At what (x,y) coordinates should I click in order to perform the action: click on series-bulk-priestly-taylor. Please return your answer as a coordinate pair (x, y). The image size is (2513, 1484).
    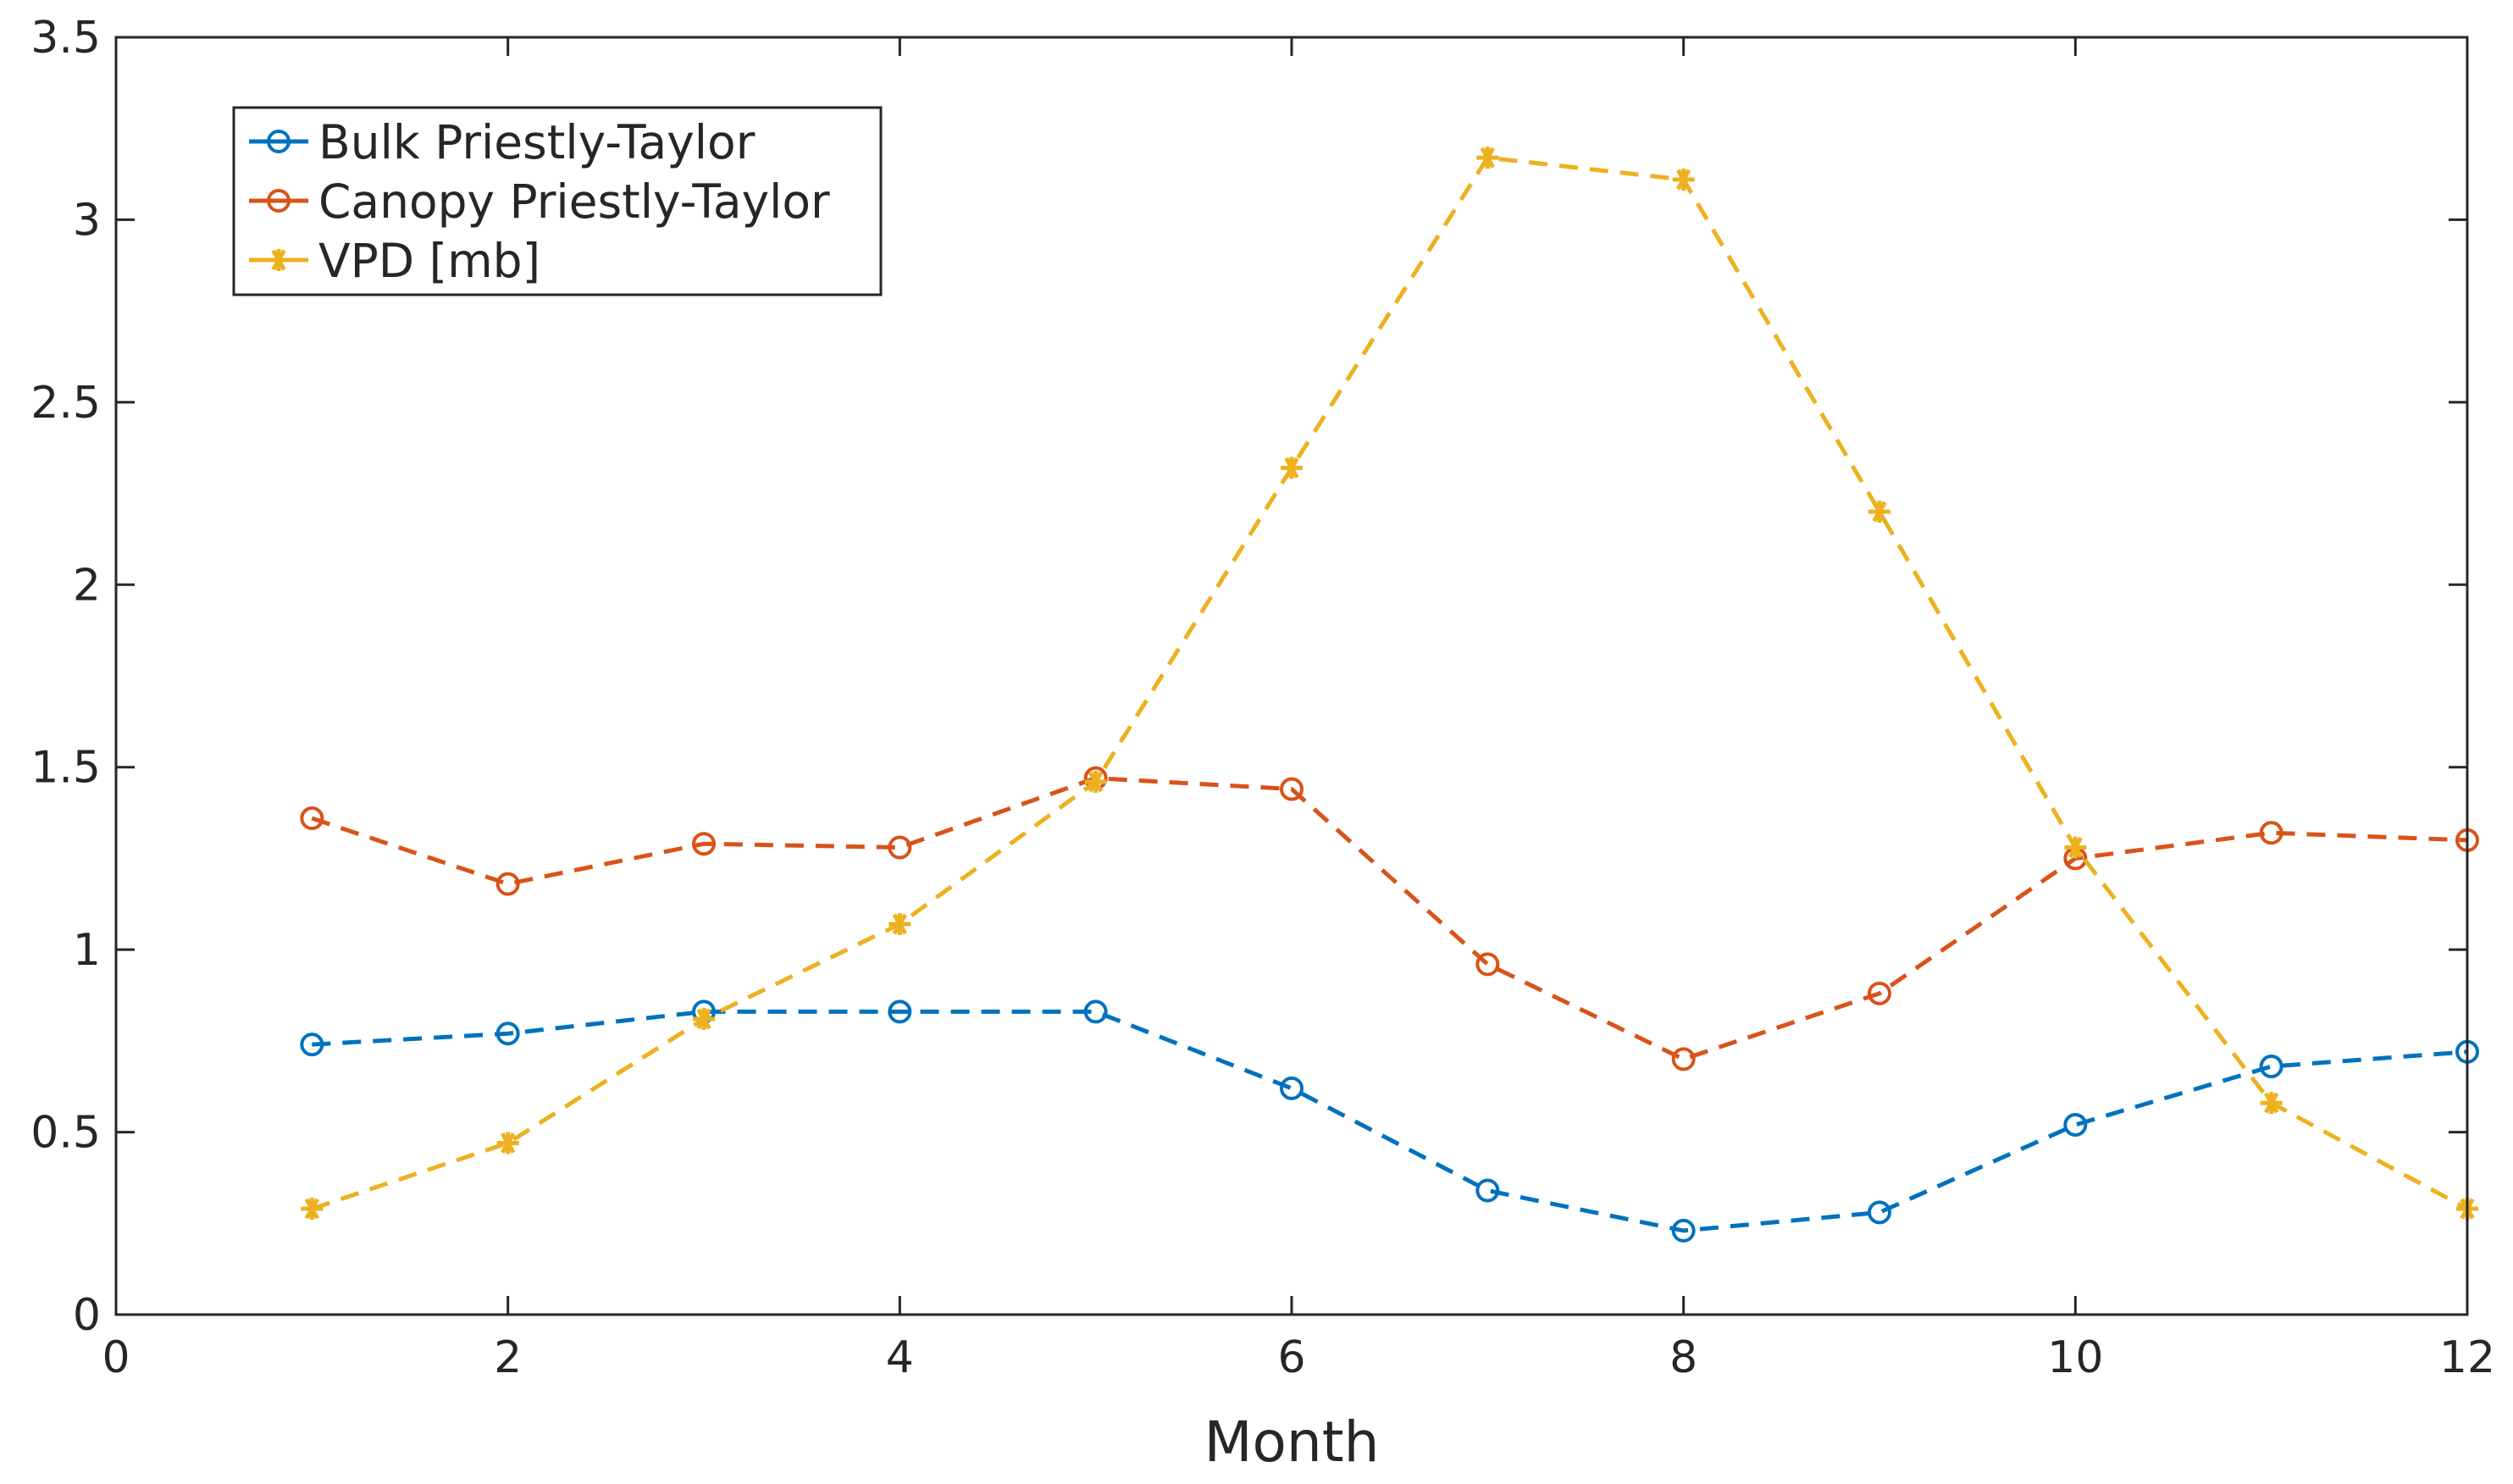
    Looking at the image, I should click on (1389, 1121).